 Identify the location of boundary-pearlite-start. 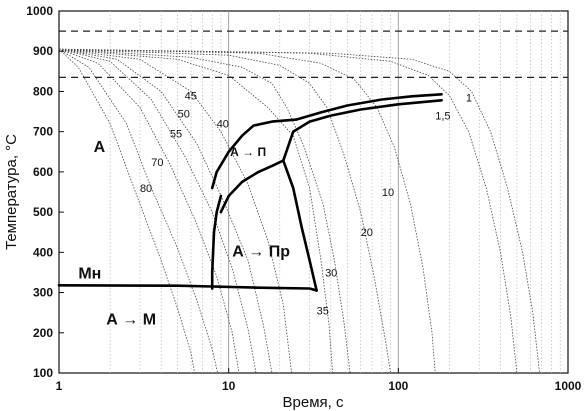
(326, 141).